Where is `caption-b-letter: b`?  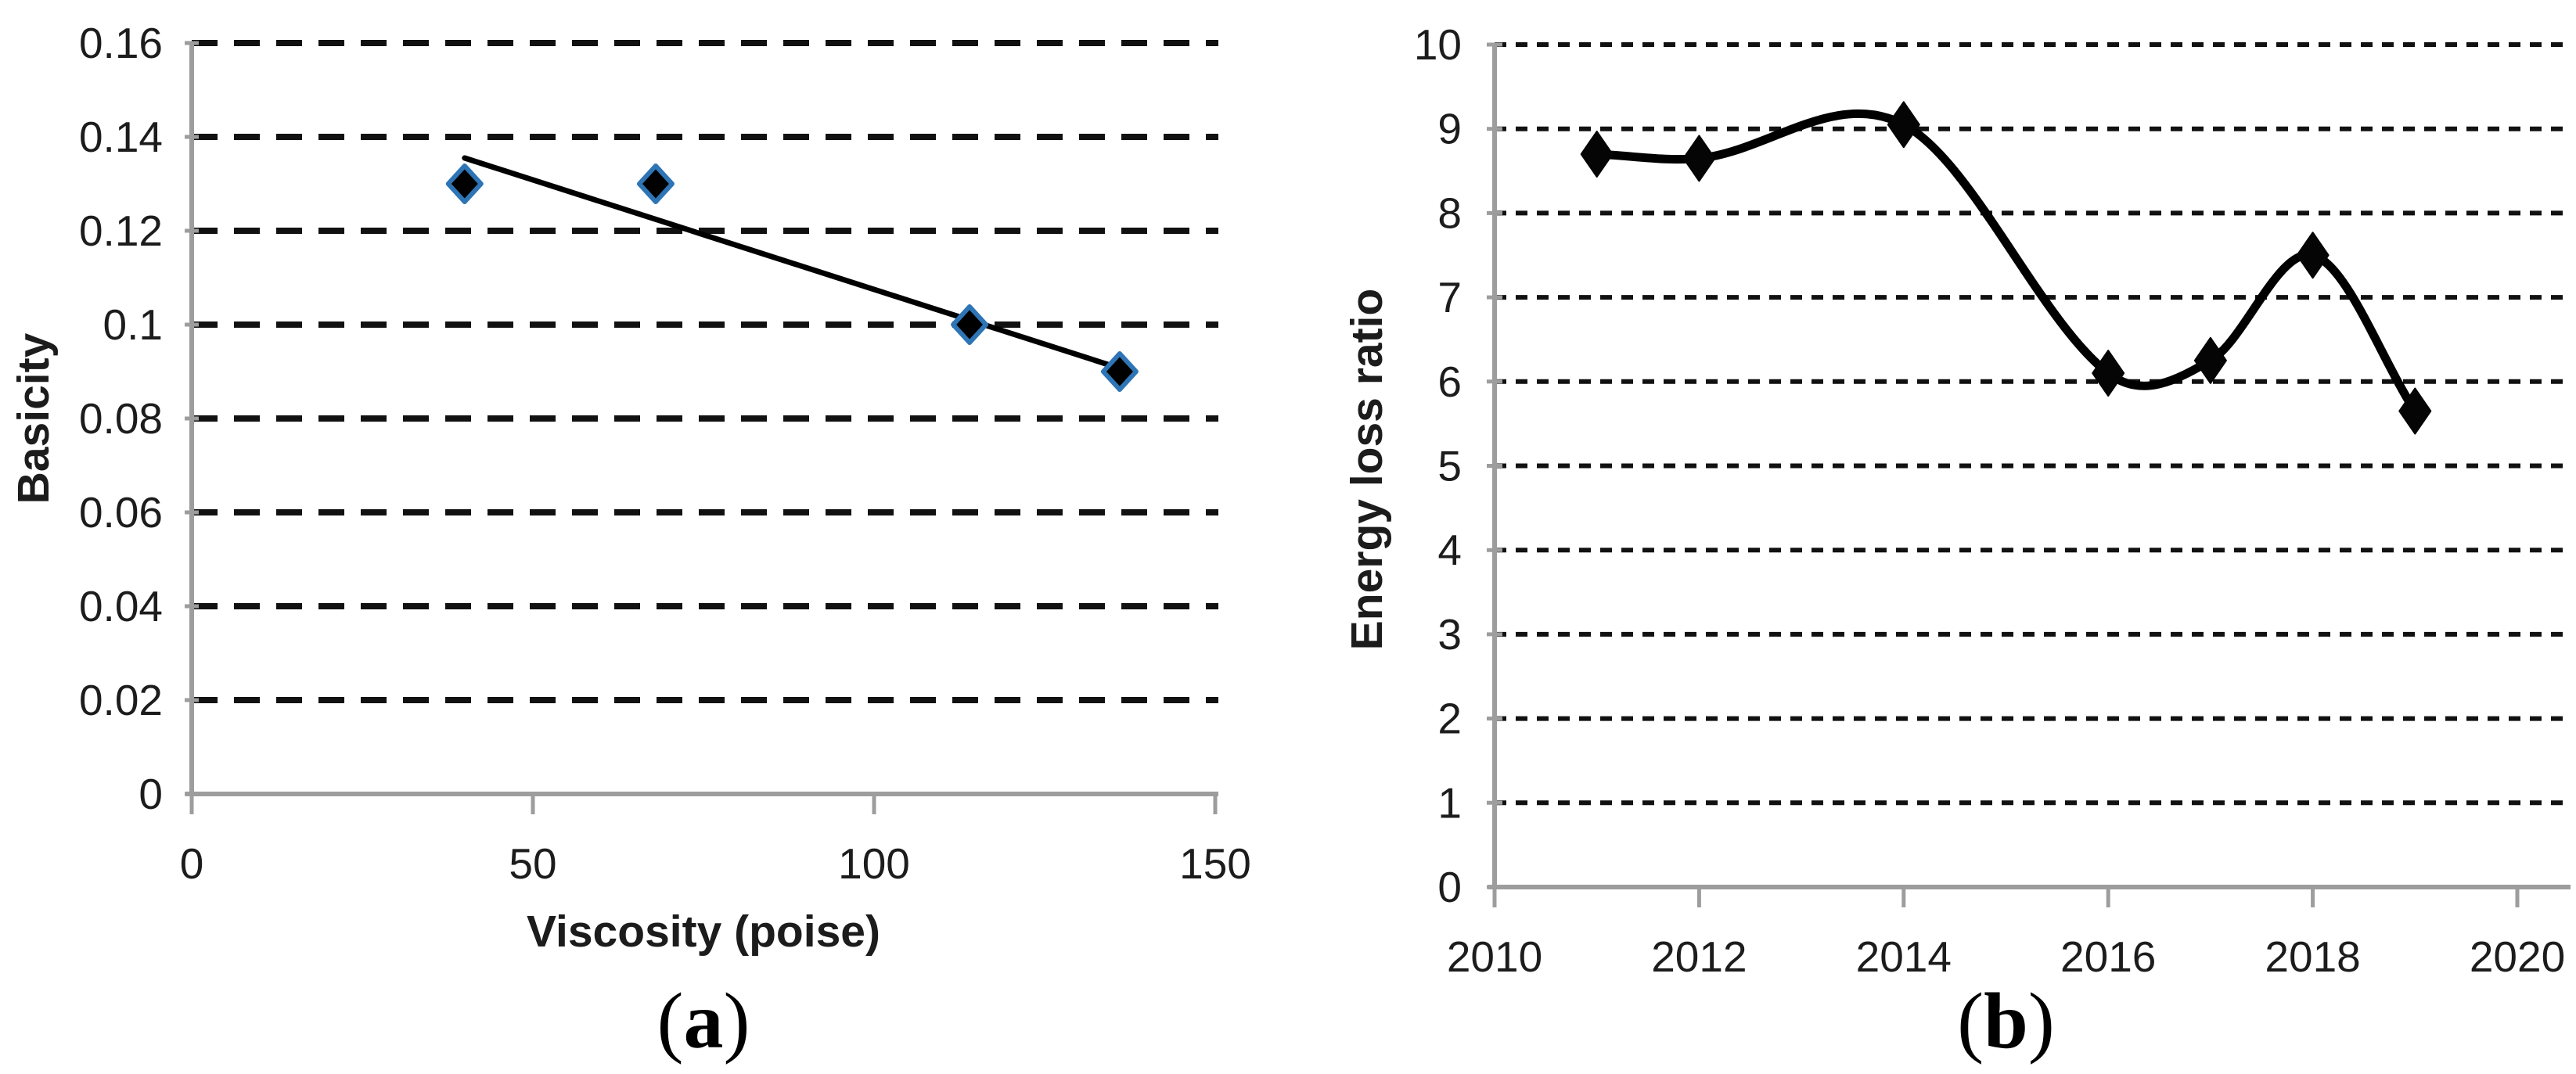
caption-b-letter: b is located at coordinates (2006, 1021).